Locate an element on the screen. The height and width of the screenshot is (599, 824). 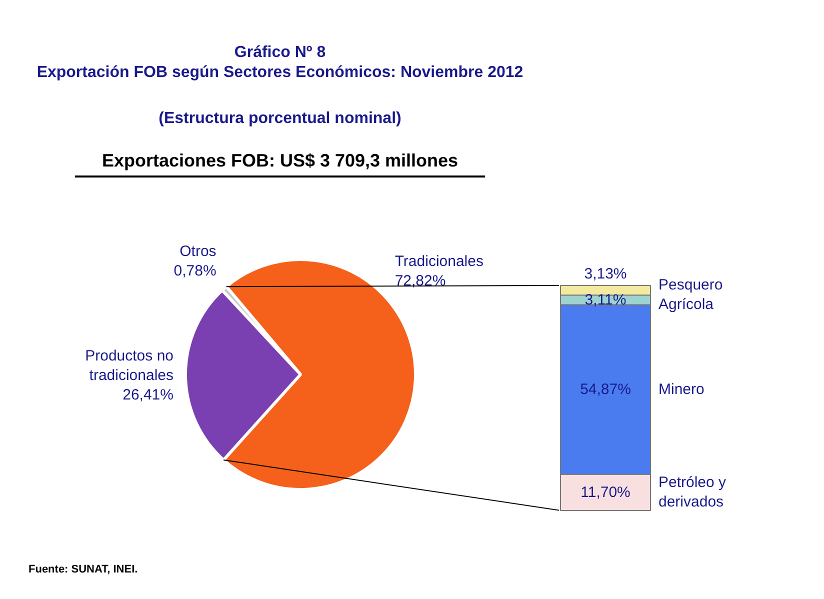
source-note: Fuente: SUNAT, INEI. is located at coordinates (83, 570).